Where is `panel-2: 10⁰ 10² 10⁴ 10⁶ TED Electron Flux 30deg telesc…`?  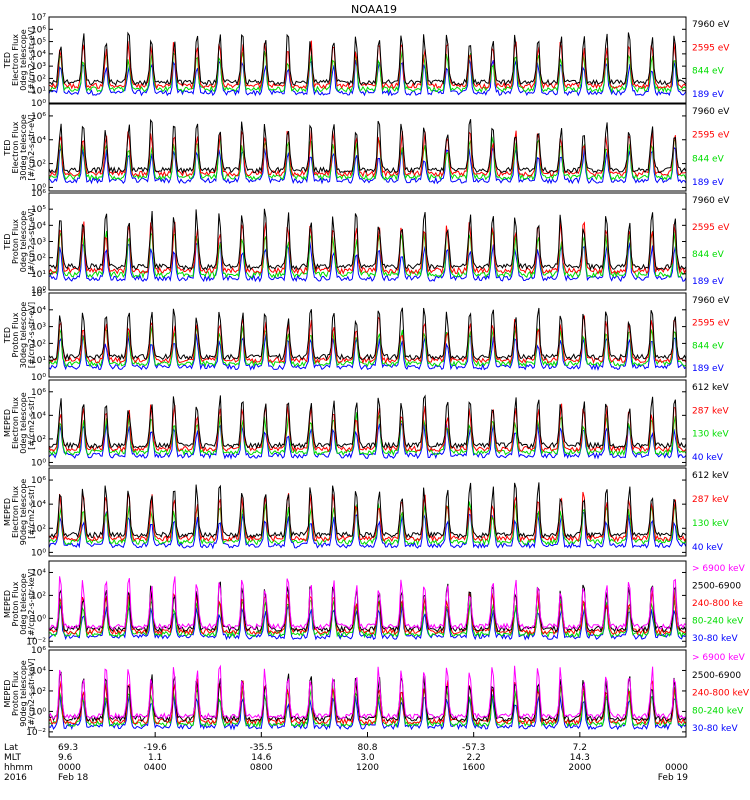
panel-2: 10⁰ 10² 10⁴ 10⁶ TED Electron Flux 30deg telesc… is located at coordinates (366, 148).